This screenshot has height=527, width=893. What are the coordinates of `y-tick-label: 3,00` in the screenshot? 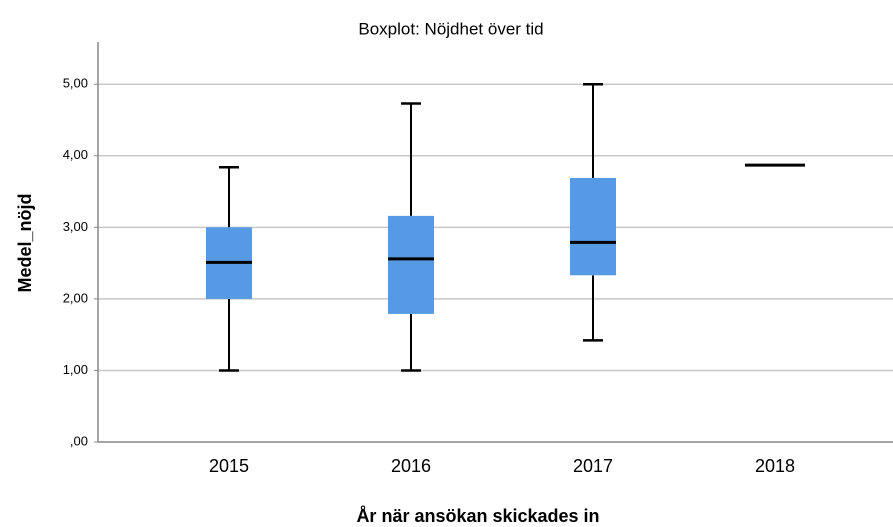 It's located at (75, 226).